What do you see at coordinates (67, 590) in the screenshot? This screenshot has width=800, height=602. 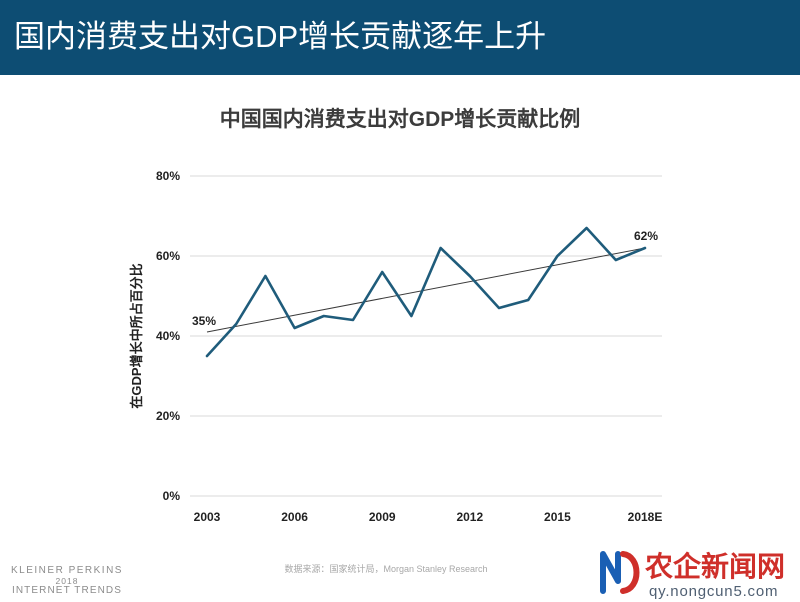 I see `brand-report: INTERNET TRENDS` at bounding box center [67, 590].